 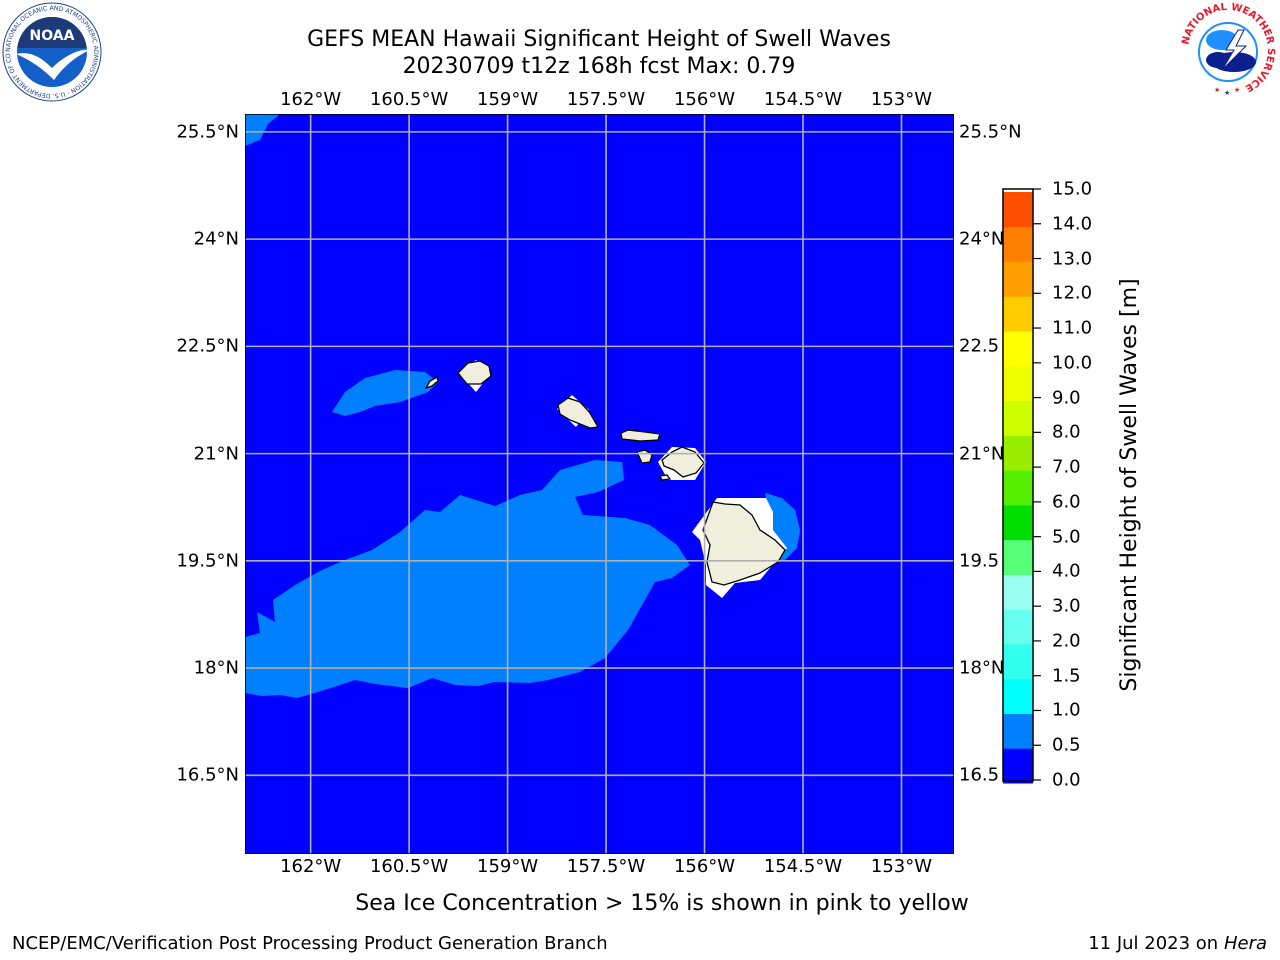 I want to click on lon-tick-label-top: 153°W, so click(x=901, y=99).